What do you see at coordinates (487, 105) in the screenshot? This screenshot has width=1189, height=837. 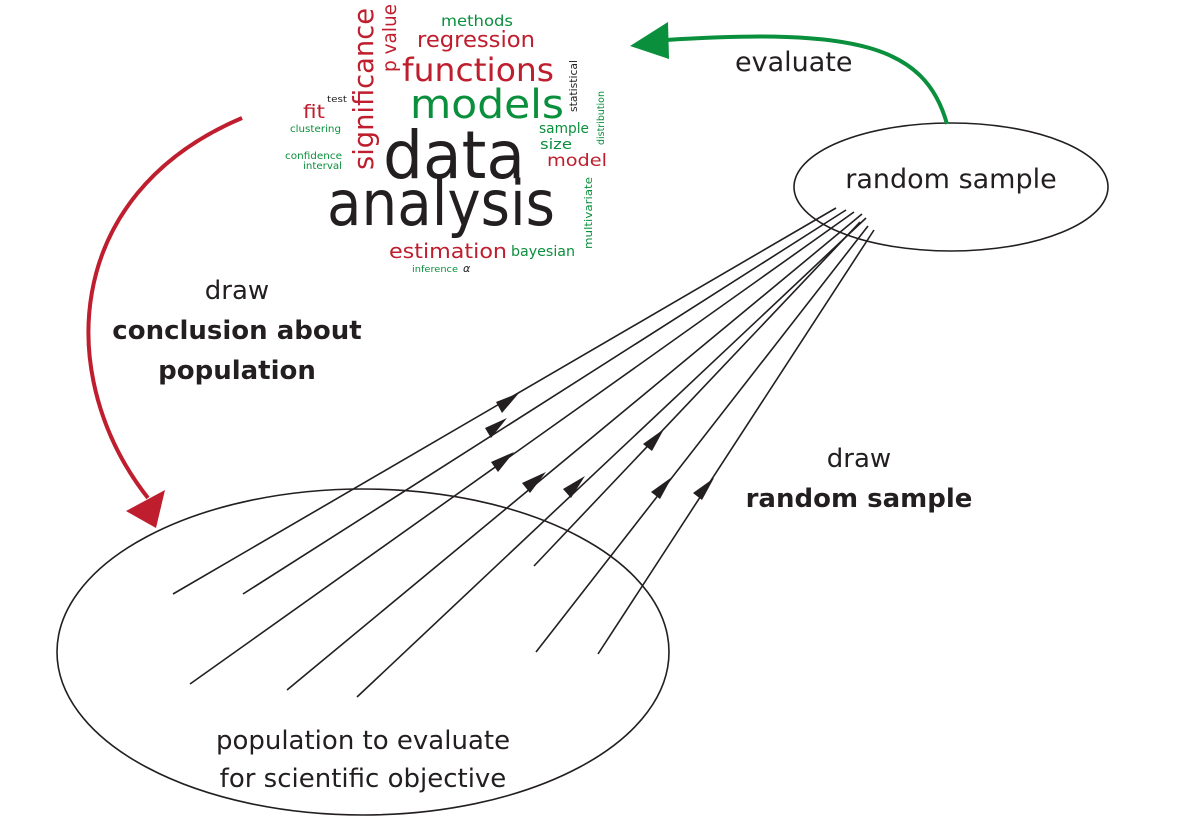 I see `word-models: models` at bounding box center [487, 105].